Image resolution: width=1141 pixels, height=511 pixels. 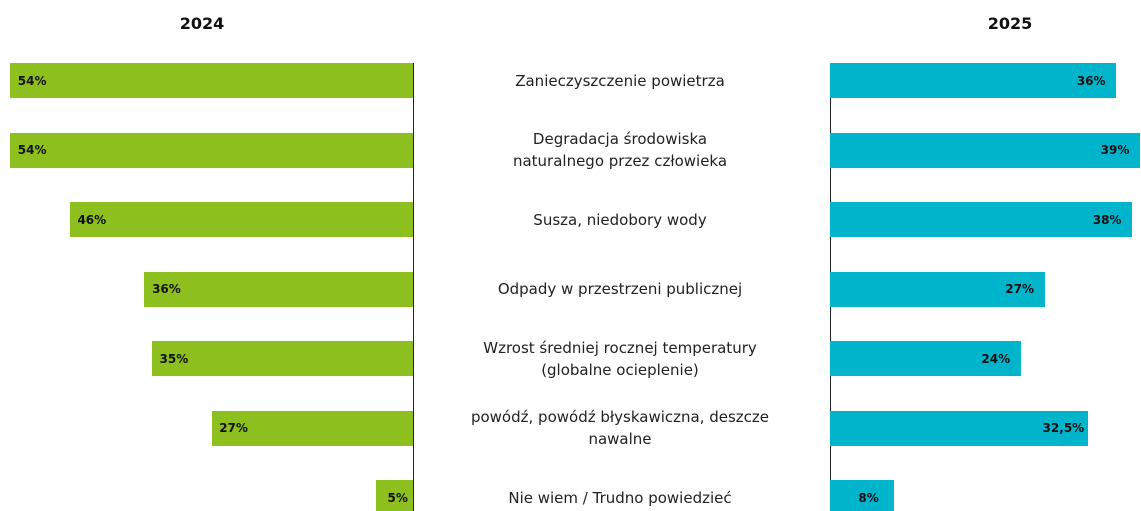 What do you see at coordinates (868, 497) in the screenshot?
I see `data-label: 8%` at bounding box center [868, 497].